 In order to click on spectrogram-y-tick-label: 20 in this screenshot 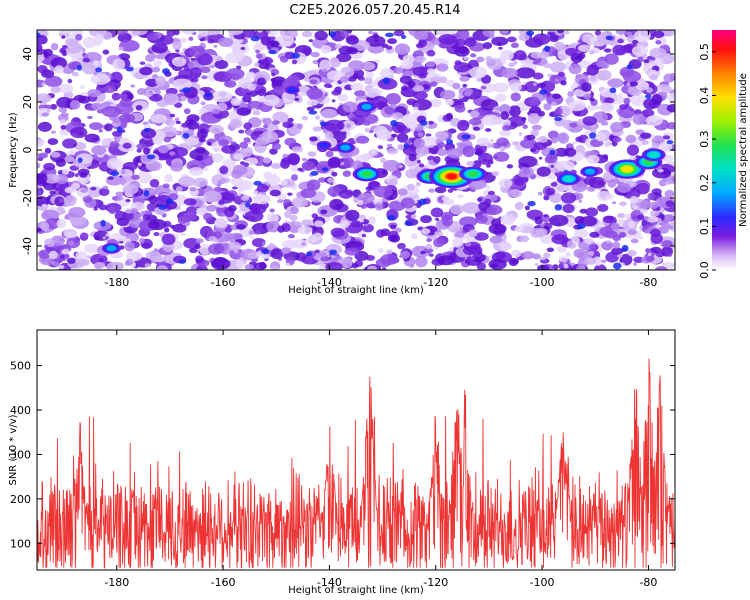, I will do `click(27, 102)`.